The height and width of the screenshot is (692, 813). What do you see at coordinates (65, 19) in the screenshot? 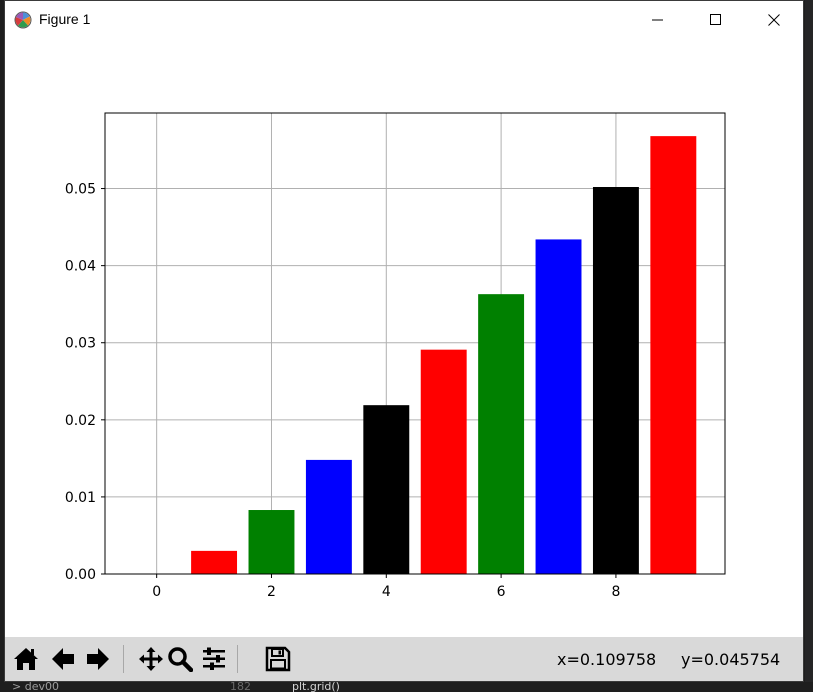
I see `window-title: Figure 1` at bounding box center [65, 19].